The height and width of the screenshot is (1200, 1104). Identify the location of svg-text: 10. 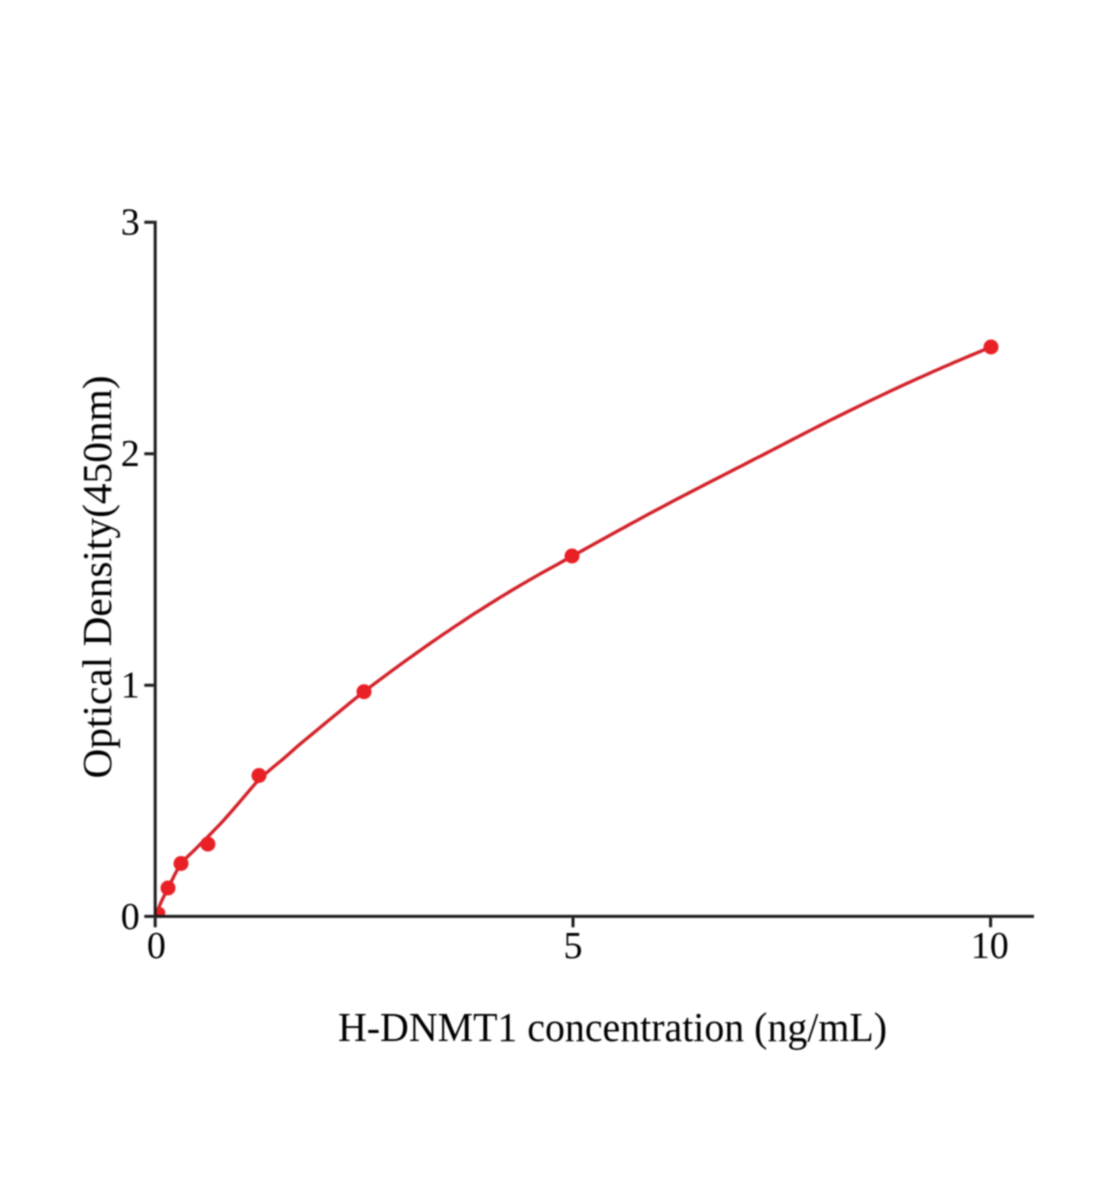
(990, 946).